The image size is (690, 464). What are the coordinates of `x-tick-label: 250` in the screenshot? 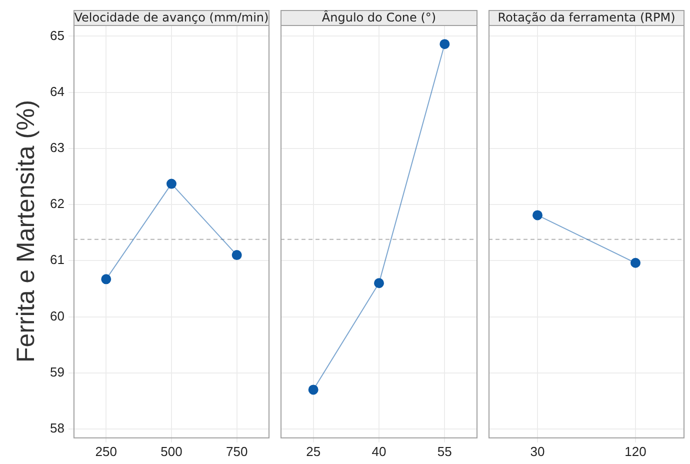 It's located at (106, 451).